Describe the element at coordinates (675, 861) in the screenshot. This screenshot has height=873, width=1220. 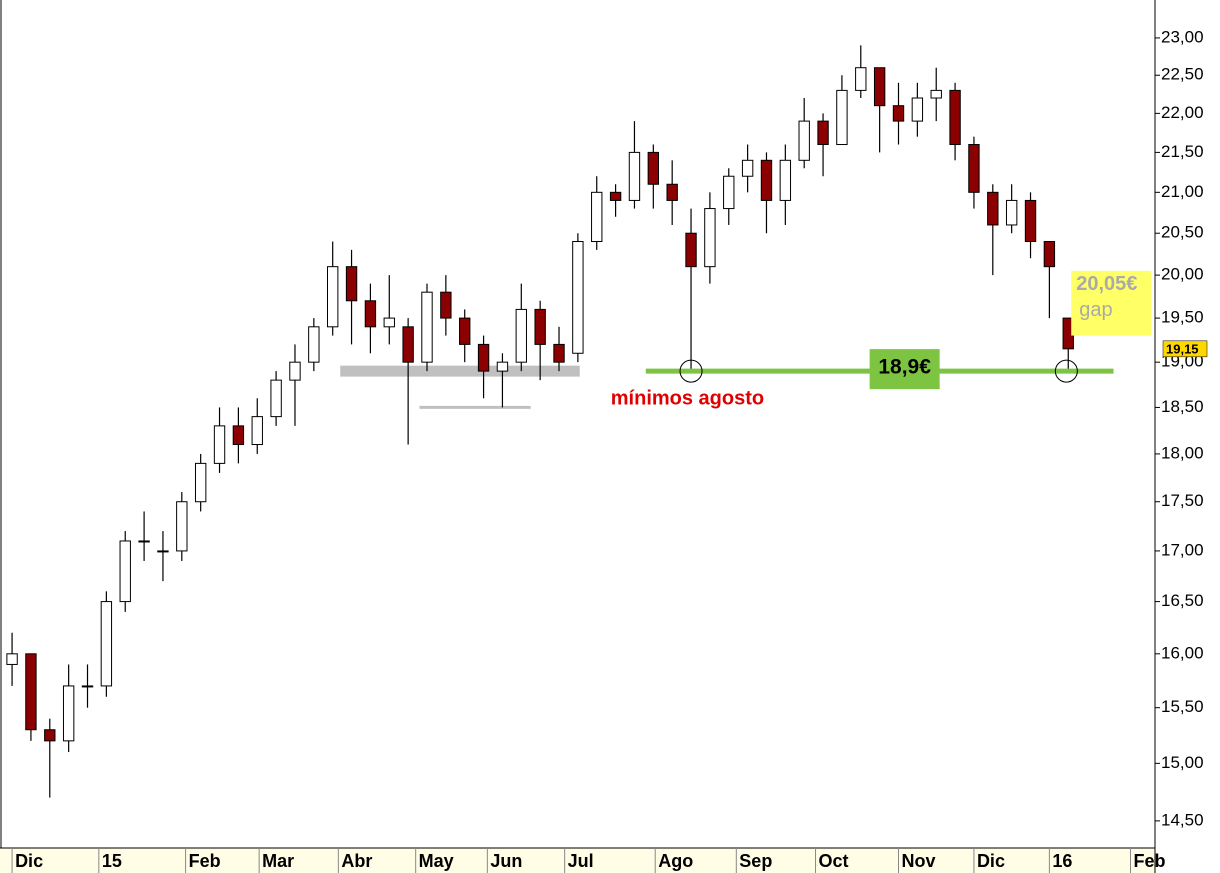
I see `x-tick-label: Ago` at that location.